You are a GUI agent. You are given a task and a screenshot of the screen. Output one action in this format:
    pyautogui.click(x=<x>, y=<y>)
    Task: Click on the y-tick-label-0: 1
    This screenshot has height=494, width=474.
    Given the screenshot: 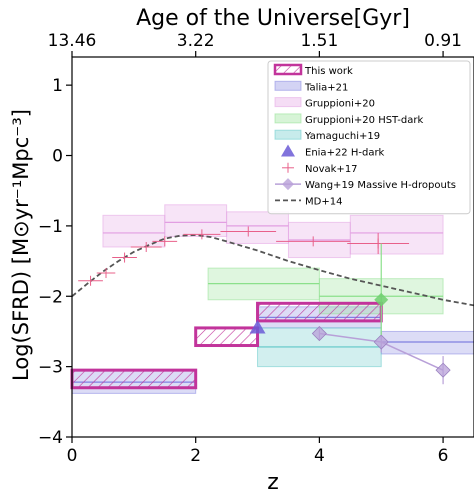 What is the action you would take?
    pyautogui.click(x=57, y=86)
    